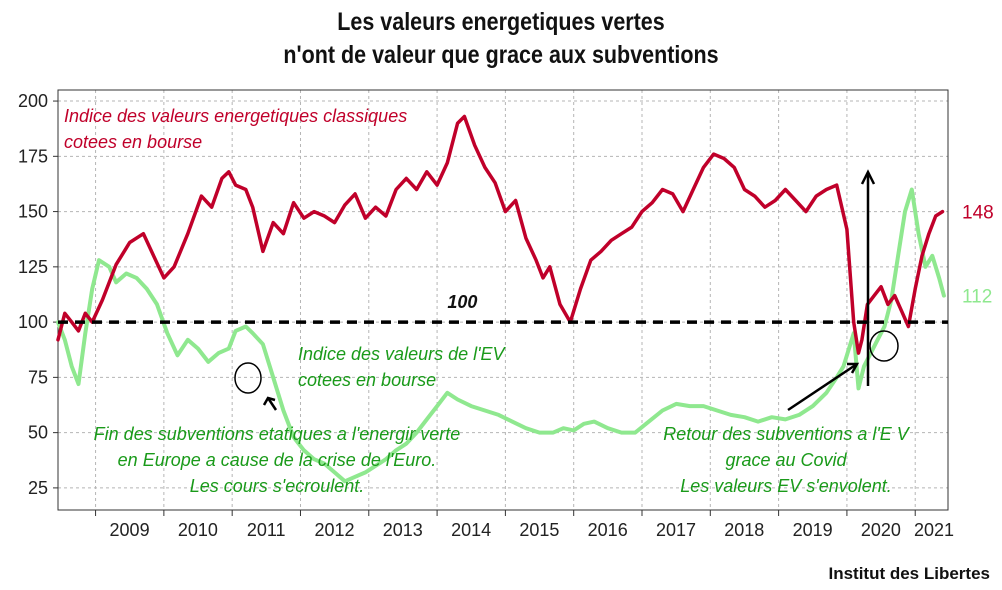 This screenshot has height=590, width=1002. I want to click on ev-end-value-label: 112, so click(977, 297).